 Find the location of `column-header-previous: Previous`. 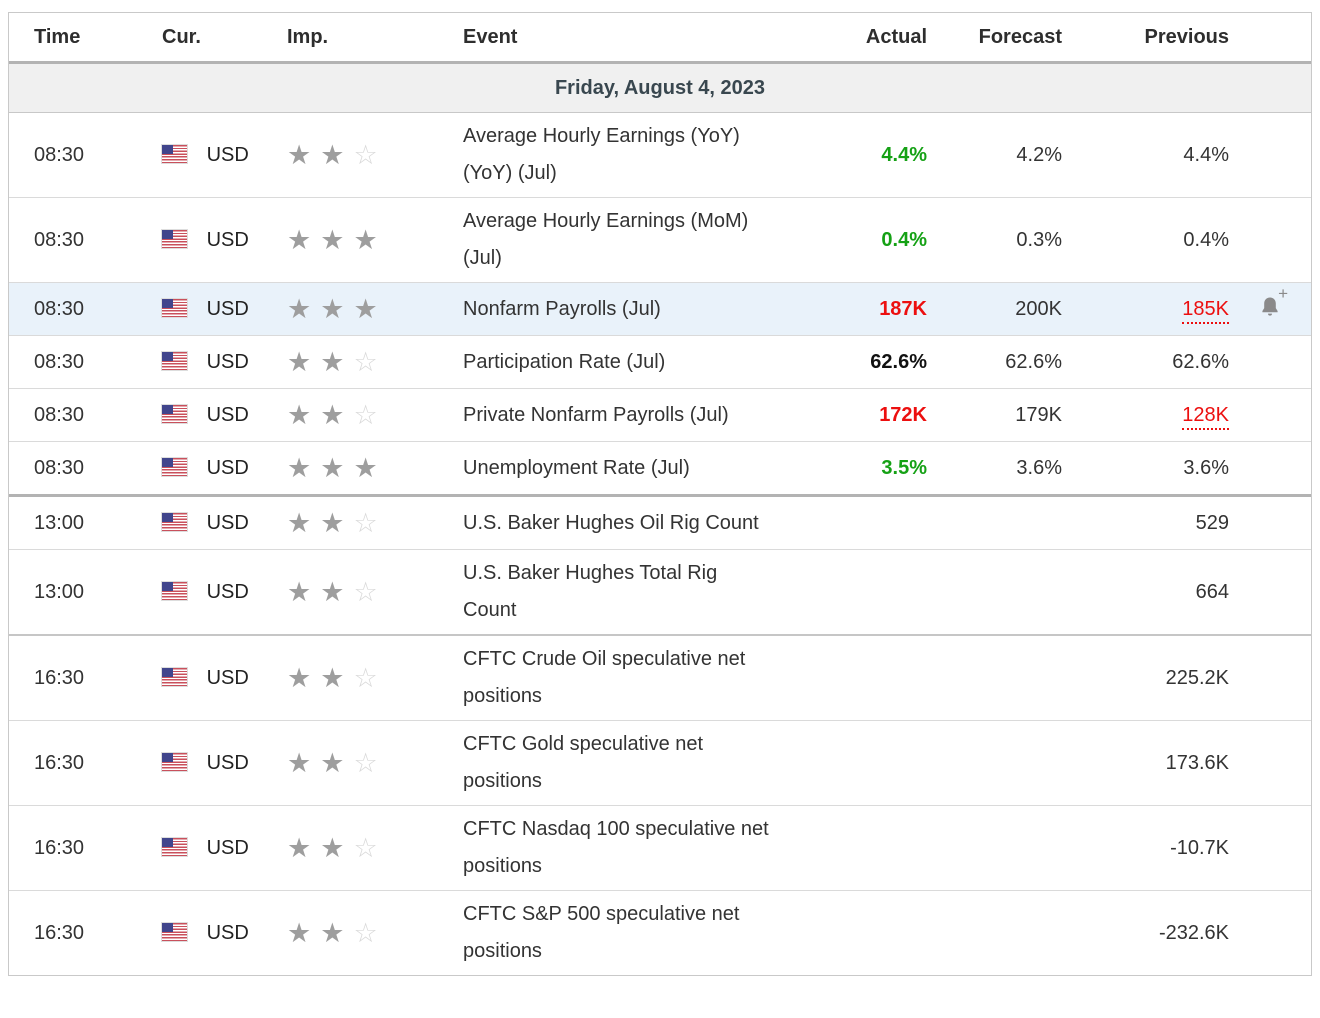

column-header-previous: Previous is located at coordinates (1186, 36).